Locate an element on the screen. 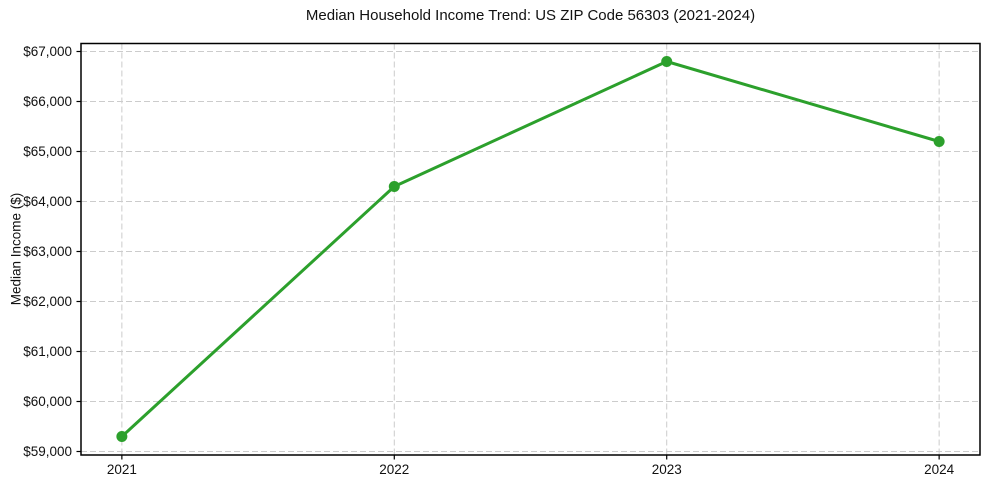 The height and width of the screenshot is (490, 989). y-tick-label: $67,000 is located at coordinates (47, 51).